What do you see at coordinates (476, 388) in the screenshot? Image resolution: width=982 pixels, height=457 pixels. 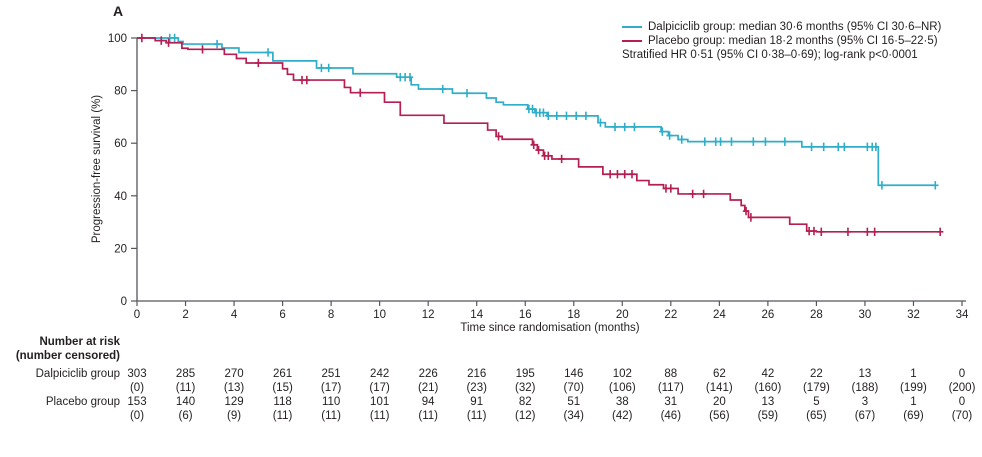 I see `risk-censored-value: (23)` at bounding box center [476, 388].